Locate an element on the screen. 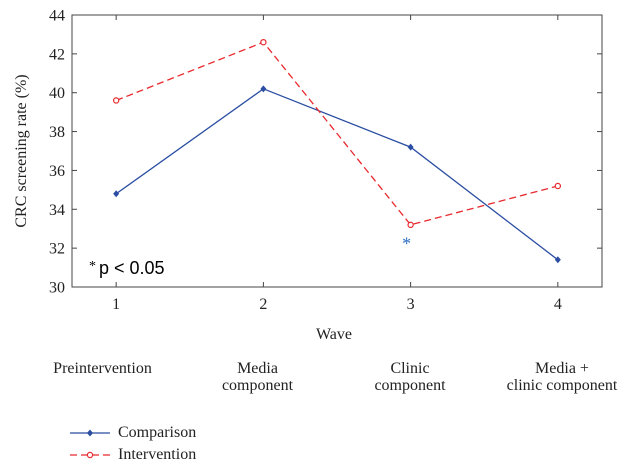 The height and width of the screenshot is (469, 644). phase-label-2: Media component is located at coordinates (257, 377).